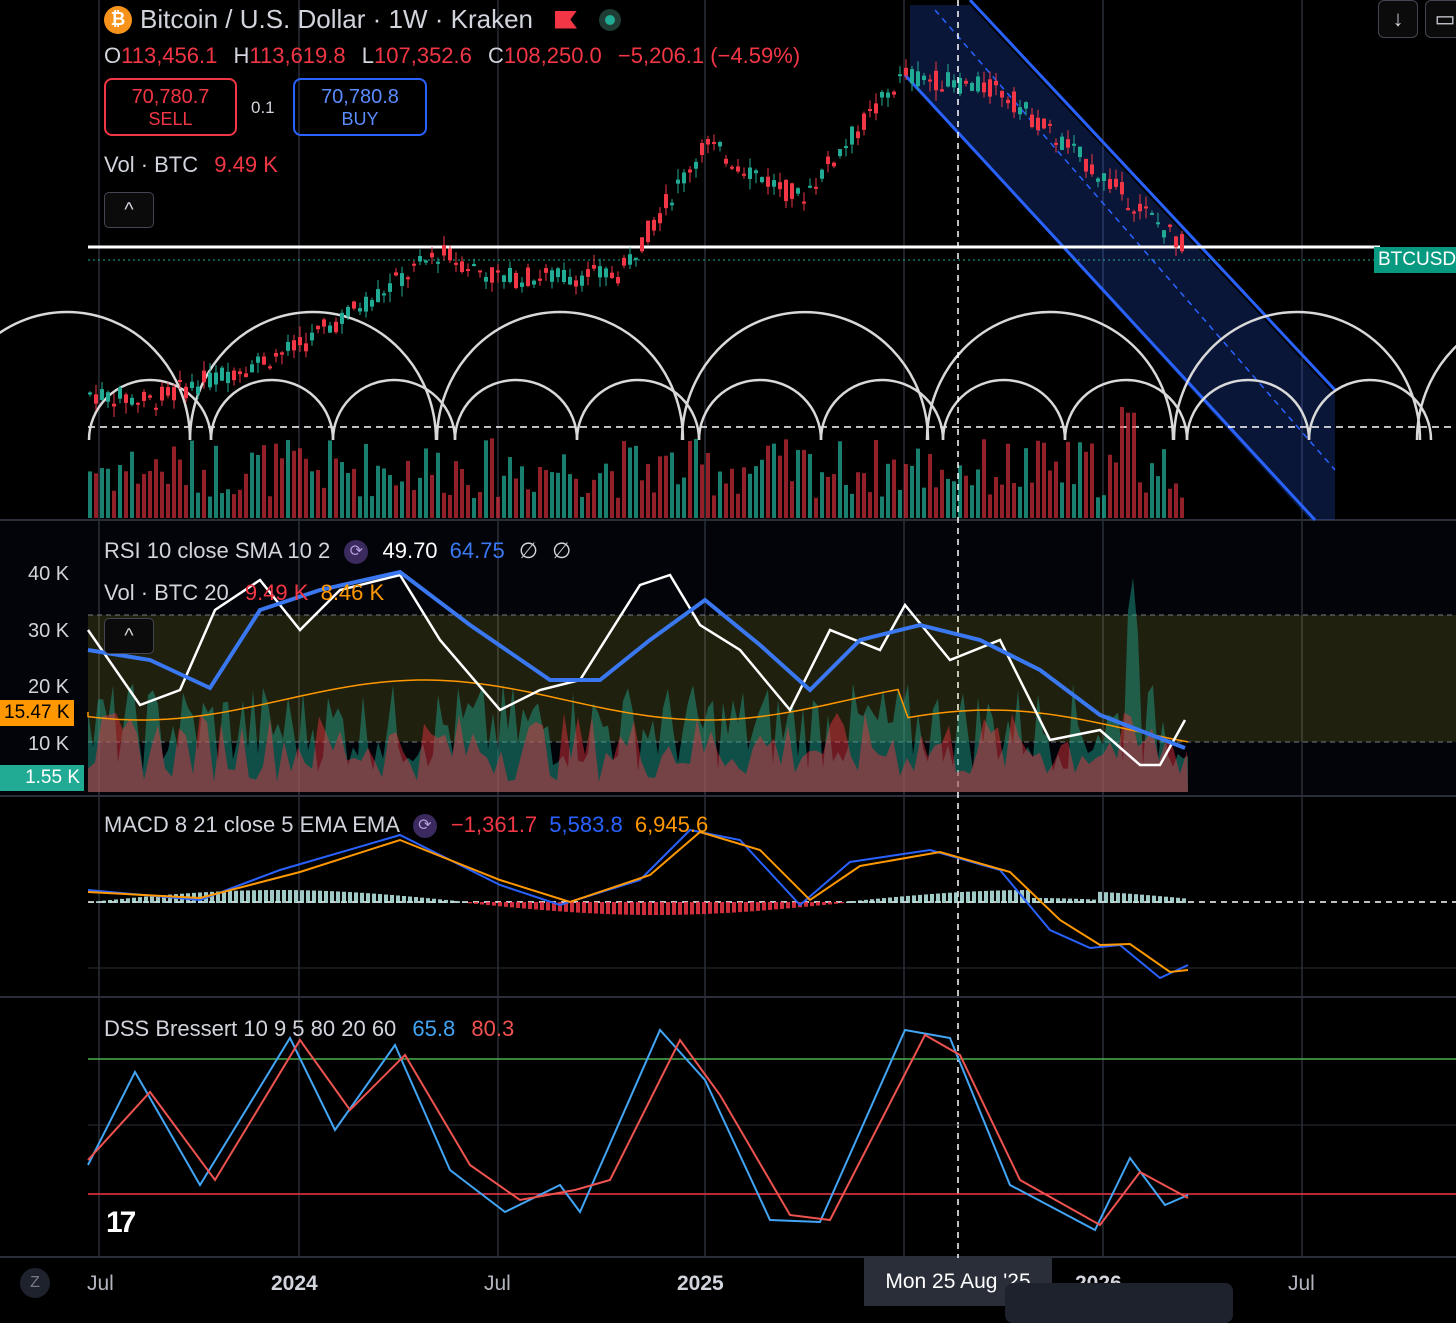  What do you see at coordinates (336, 19) in the screenshot?
I see `symbol-title: Bitcoin / U.S. Dollar · 1W · Kraken` at bounding box center [336, 19].